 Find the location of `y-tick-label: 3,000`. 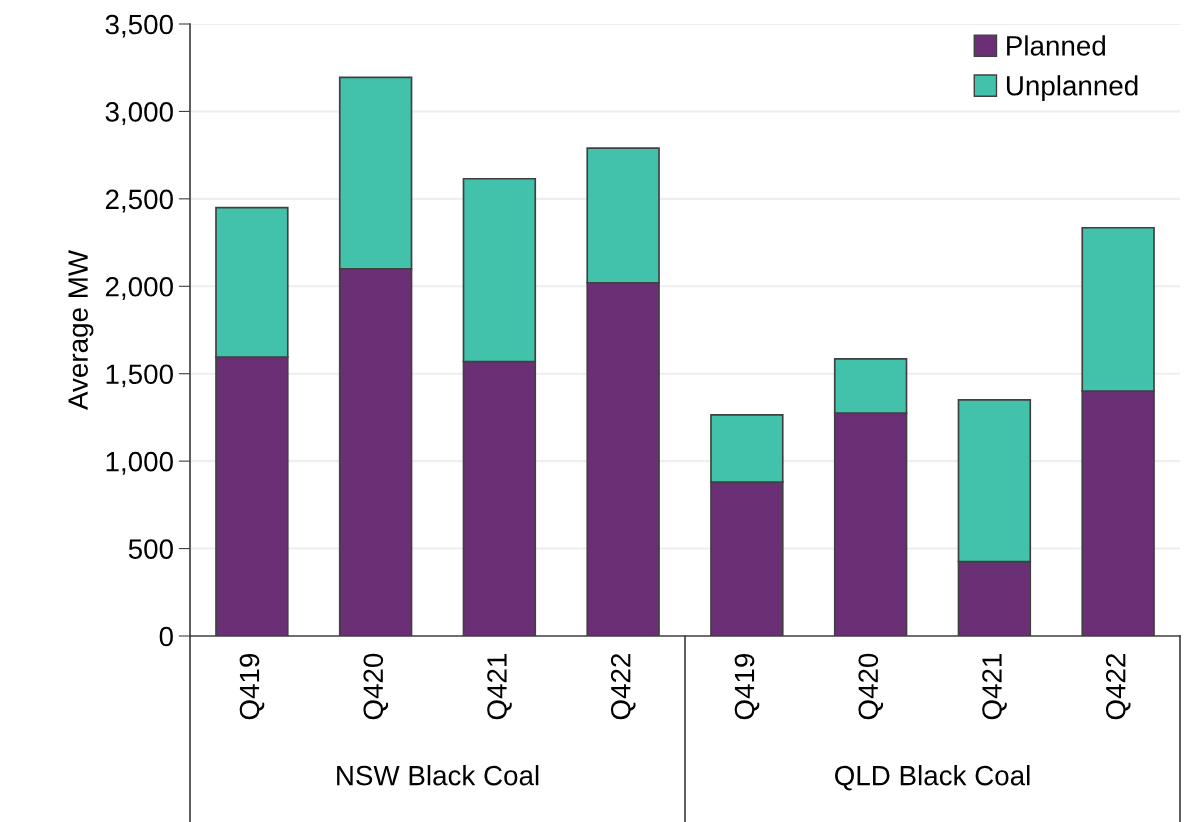

y-tick-label: 3,000 is located at coordinates (139, 114).